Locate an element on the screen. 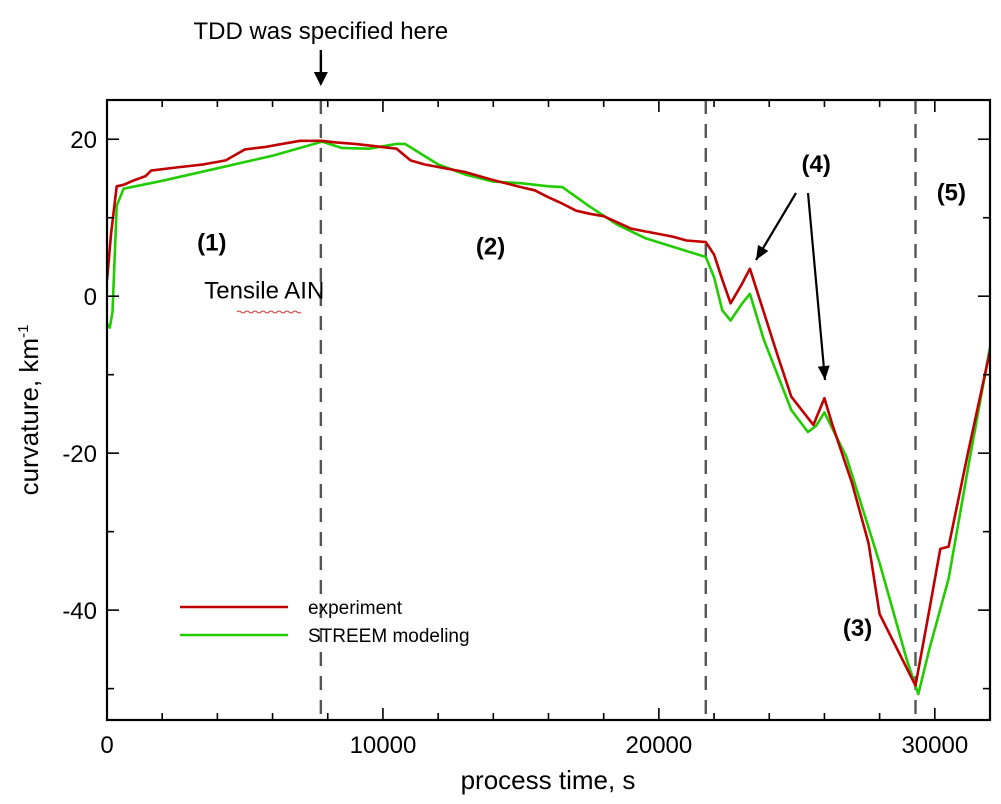  y-axis-label: curvature, km-1 is located at coordinates (29, 410).